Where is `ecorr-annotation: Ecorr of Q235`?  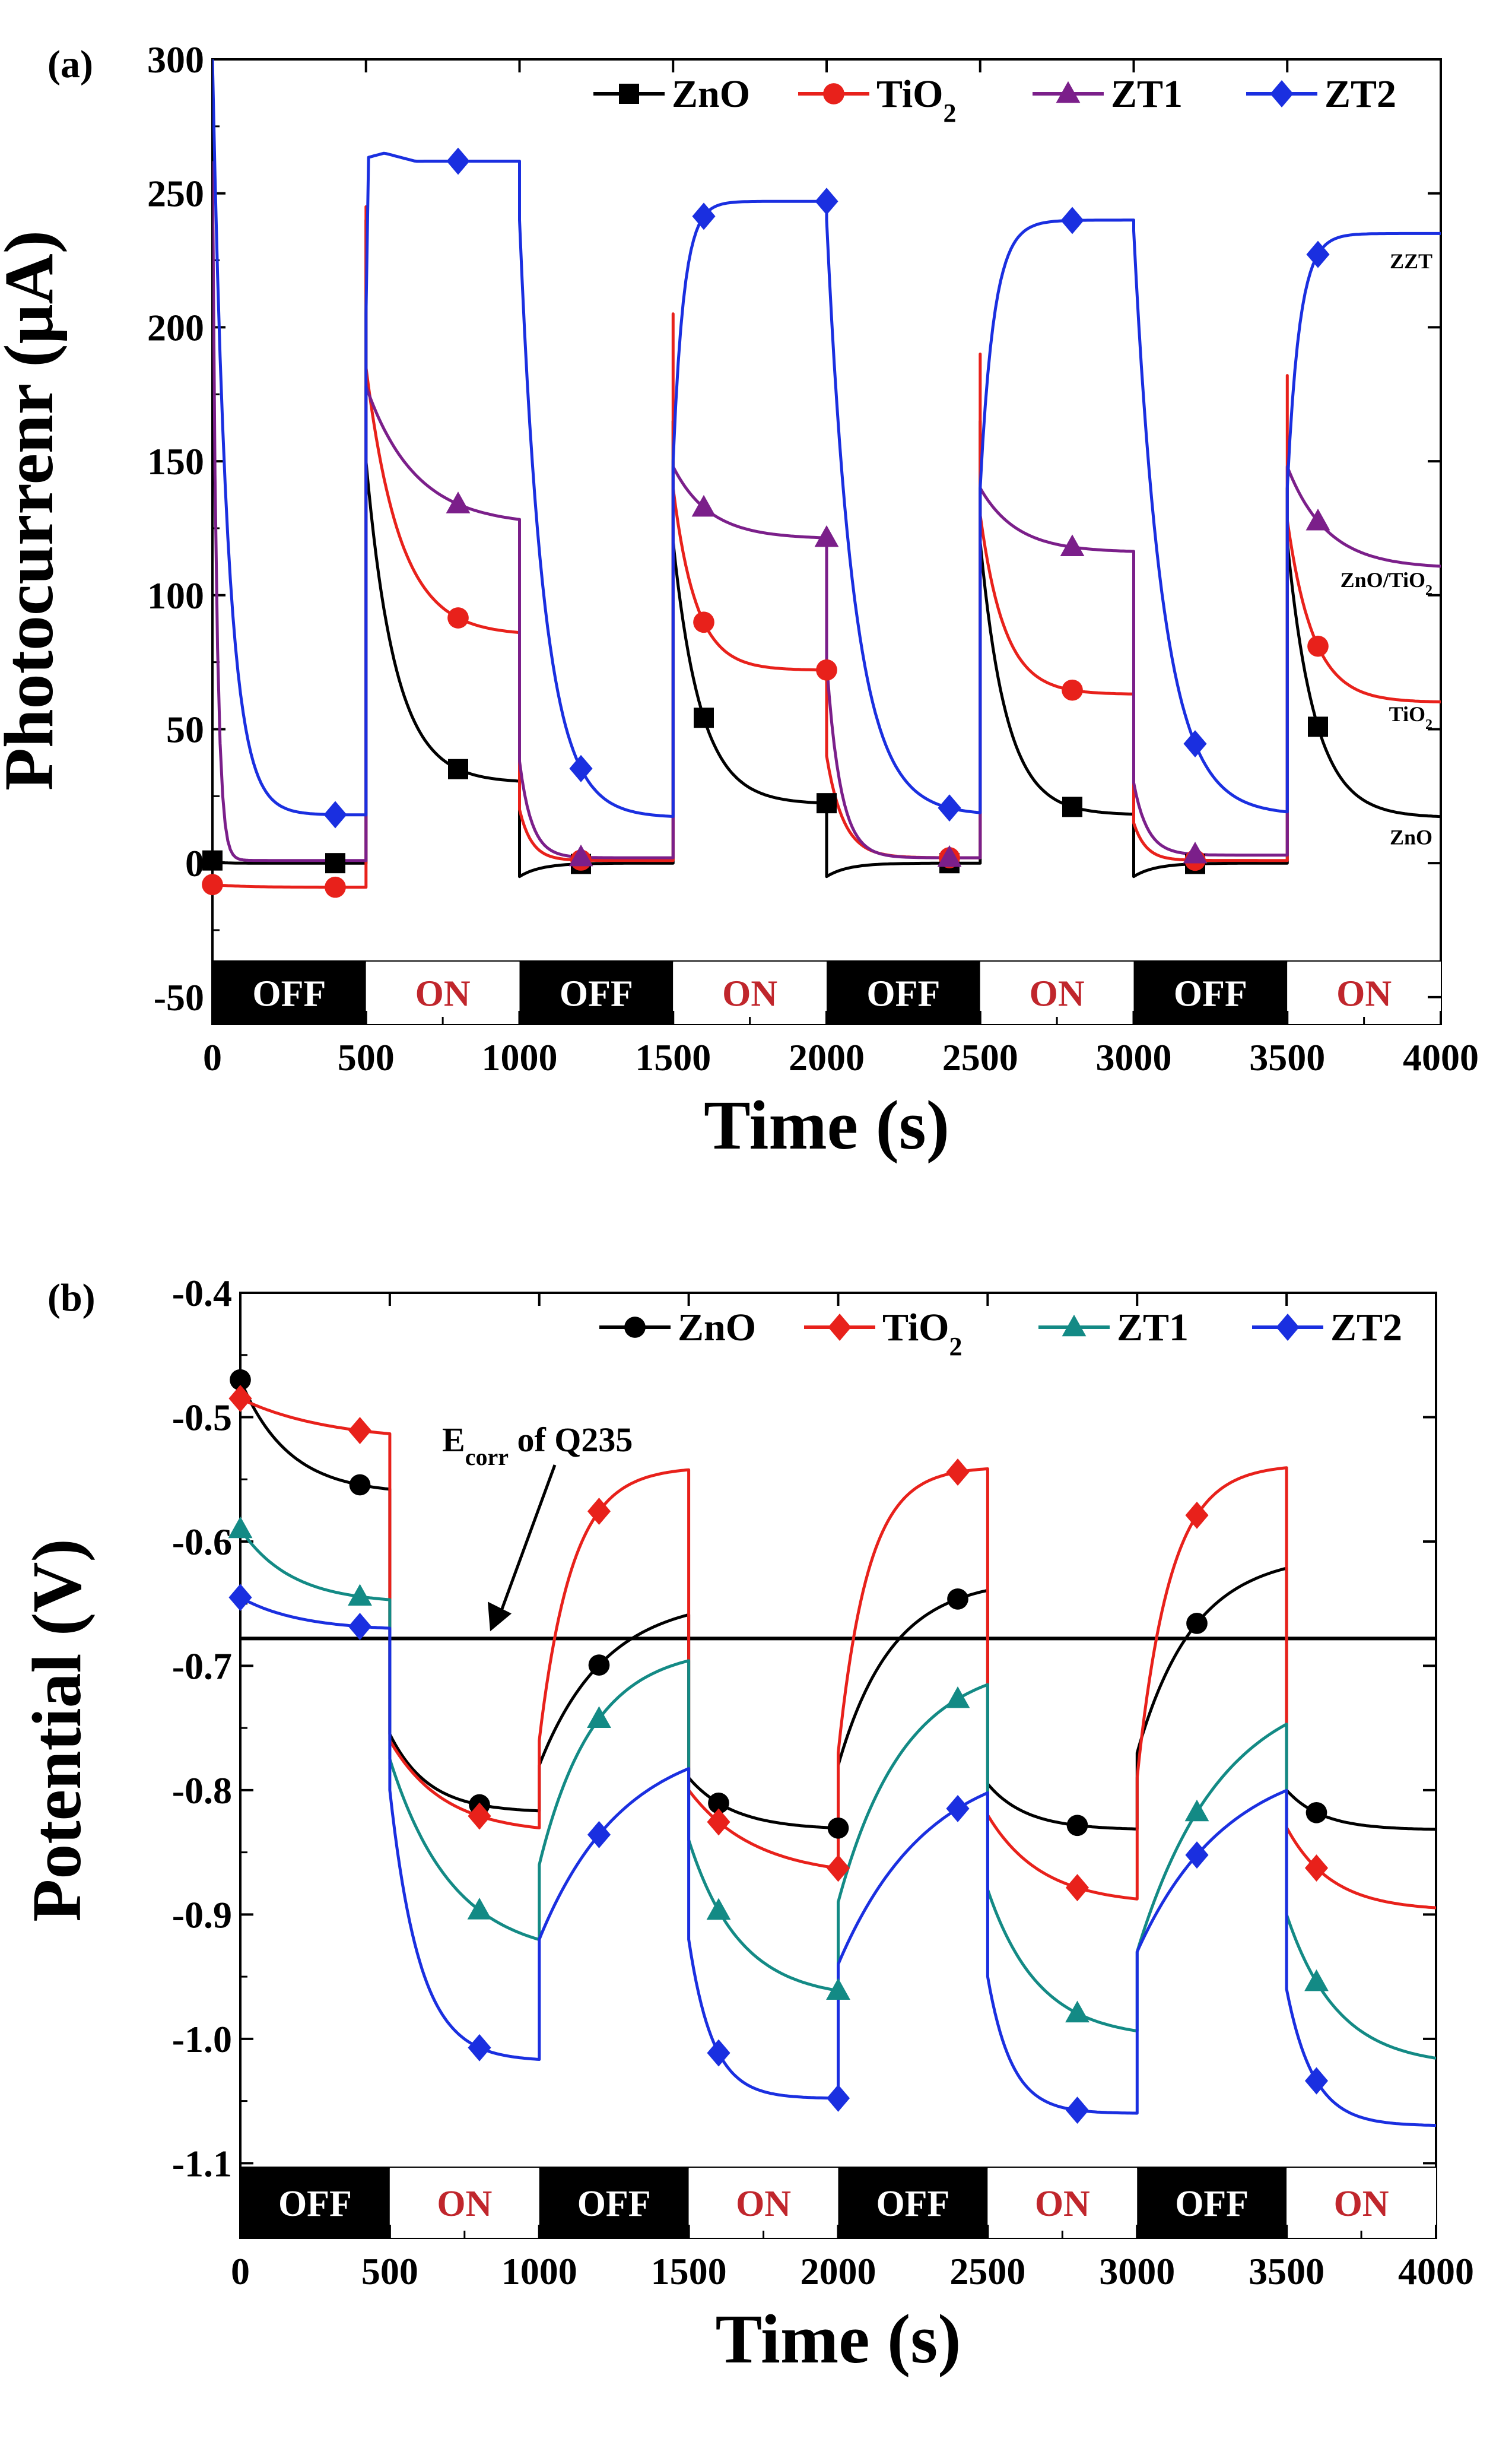
ecorr-annotation: Ecorr of Q235 is located at coordinates (537, 1445).